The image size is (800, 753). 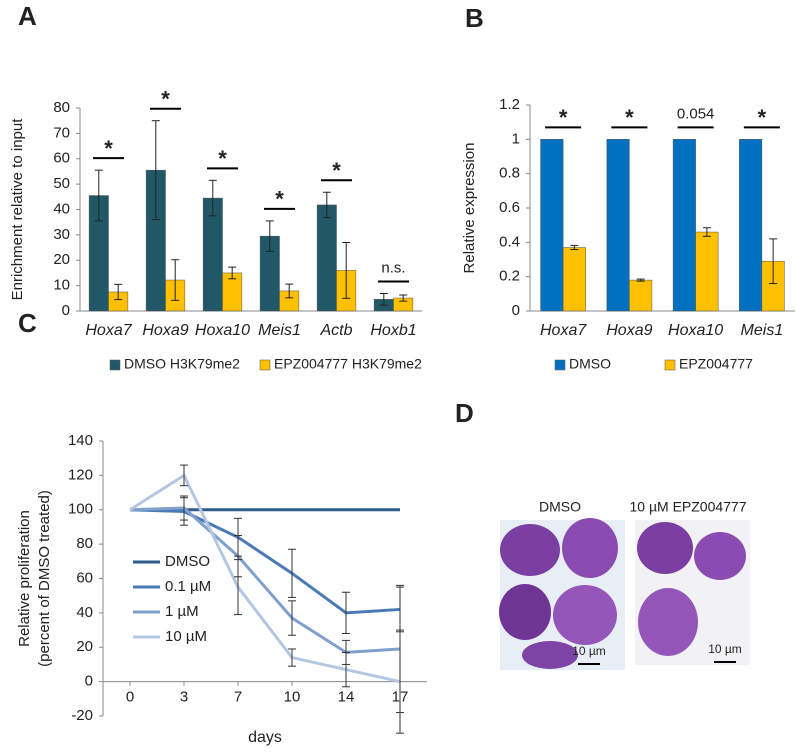 What do you see at coordinates (292, 697) in the screenshot?
I see `x-tick-label: 10` at bounding box center [292, 697].